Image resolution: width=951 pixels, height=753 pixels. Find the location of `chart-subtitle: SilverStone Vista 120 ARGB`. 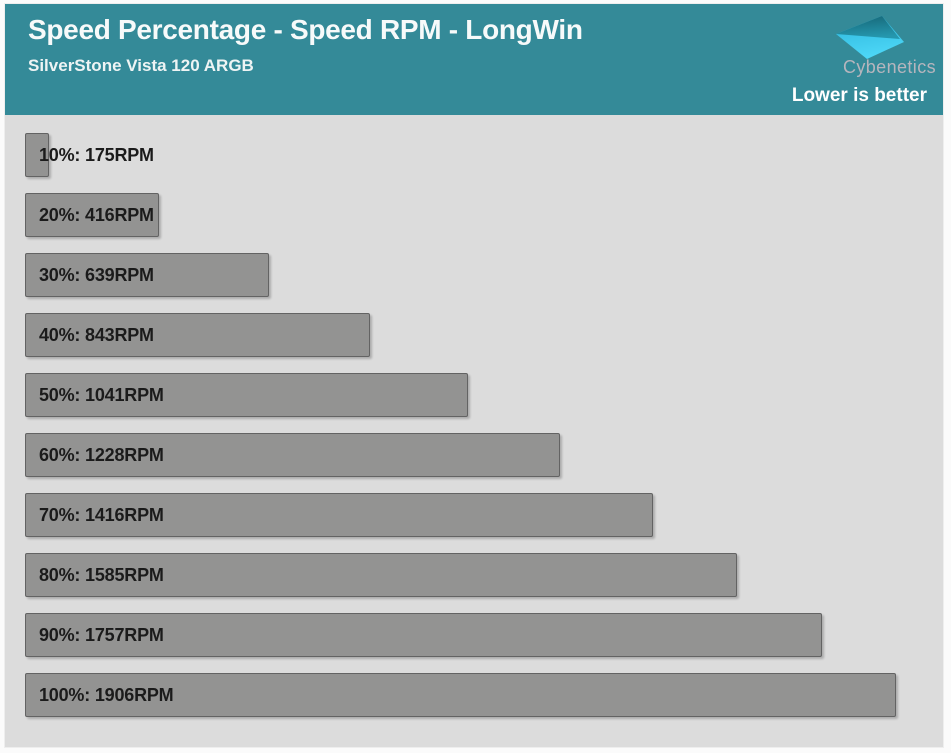

chart-subtitle: SilverStone Vista 120 ARGB is located at coordinates (141, 65).